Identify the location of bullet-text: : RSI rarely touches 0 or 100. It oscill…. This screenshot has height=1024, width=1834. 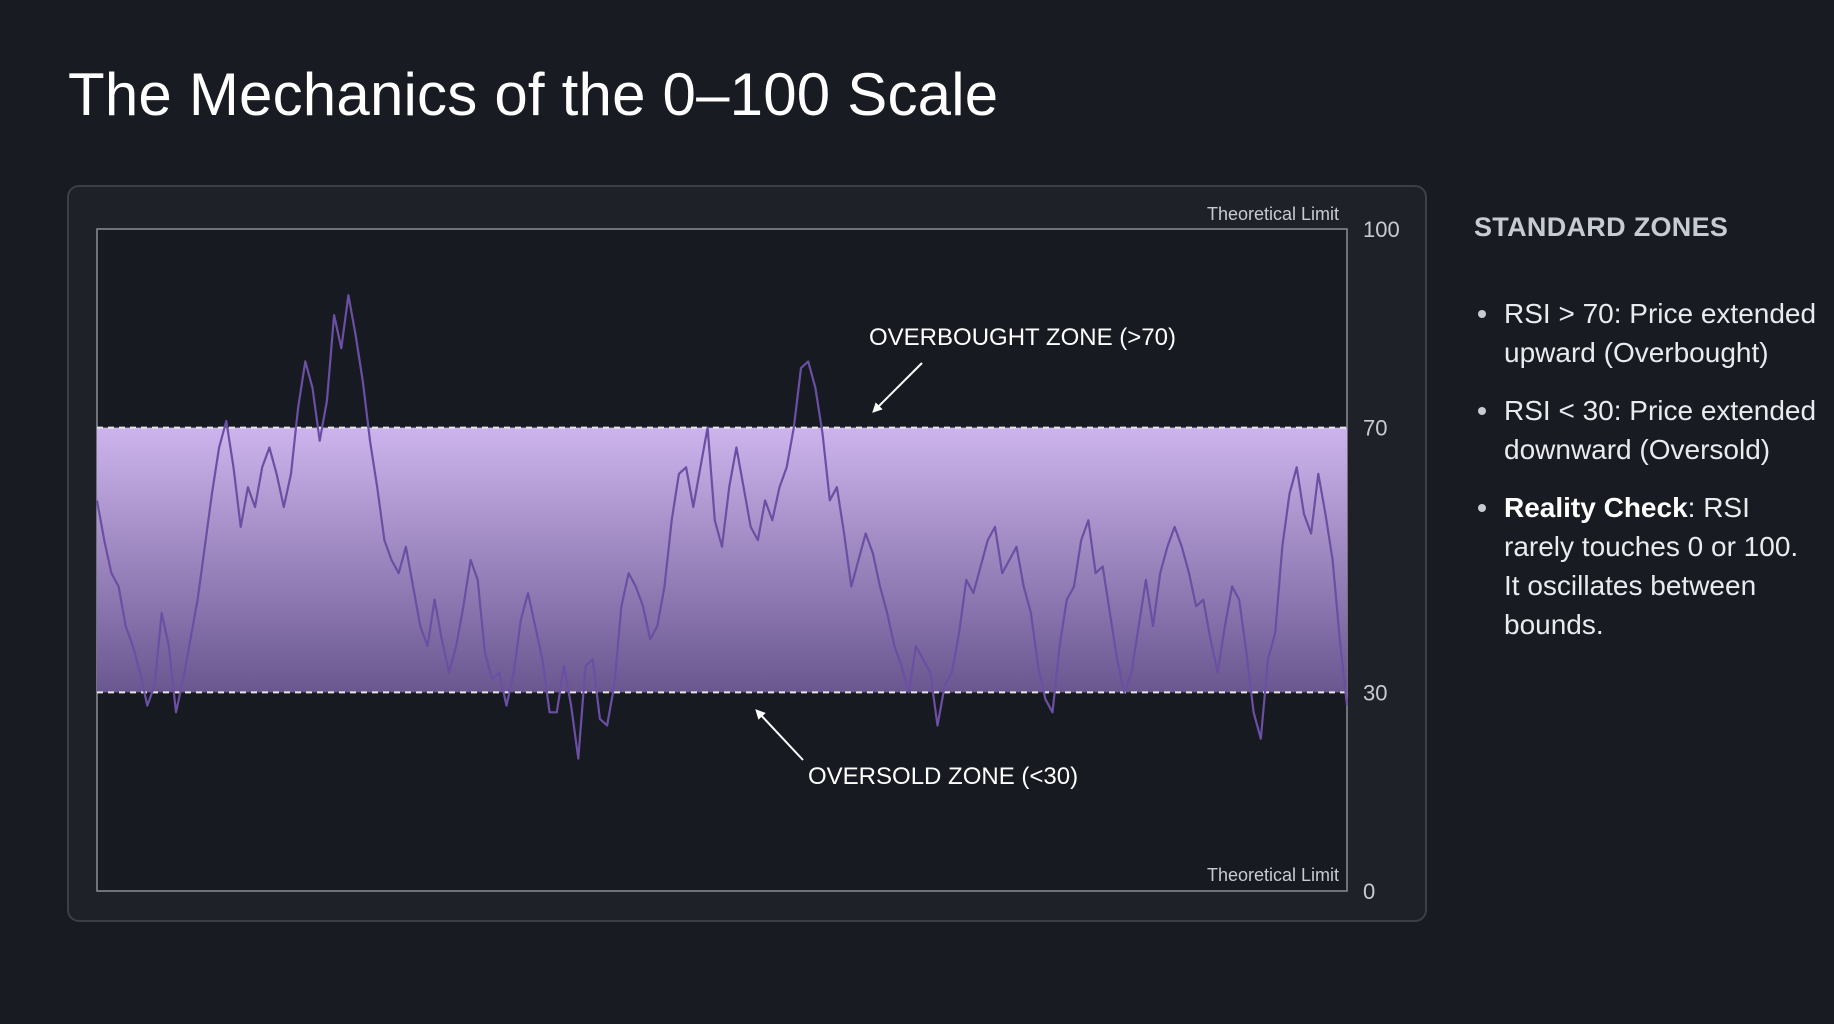
(1651, 566).